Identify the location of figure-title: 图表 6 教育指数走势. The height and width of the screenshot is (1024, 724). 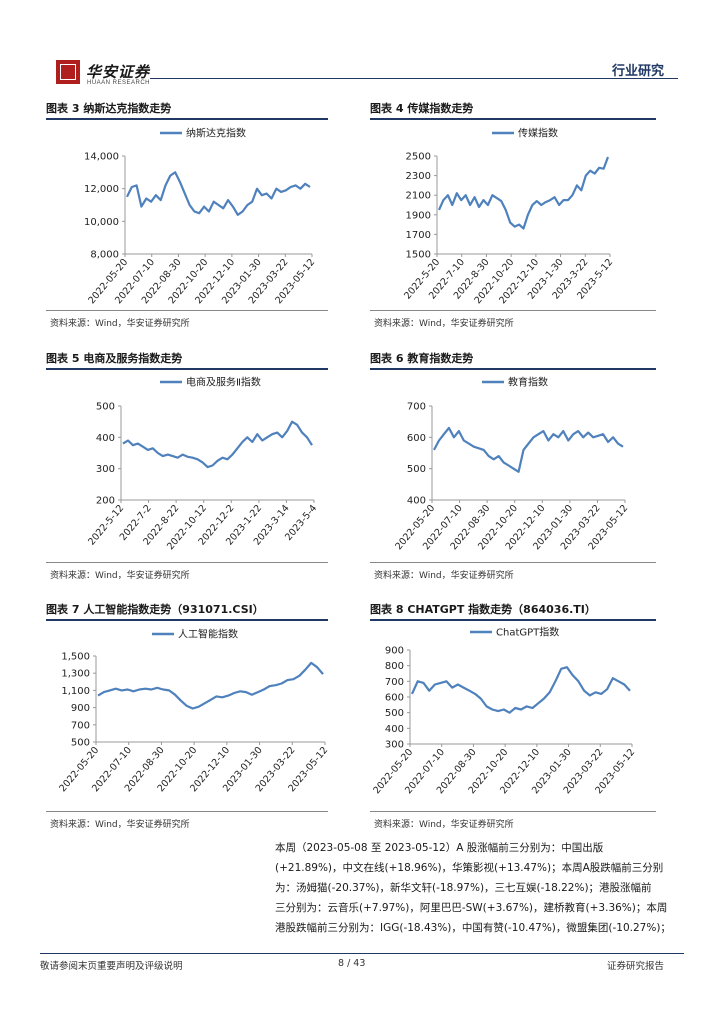
(422, 358).